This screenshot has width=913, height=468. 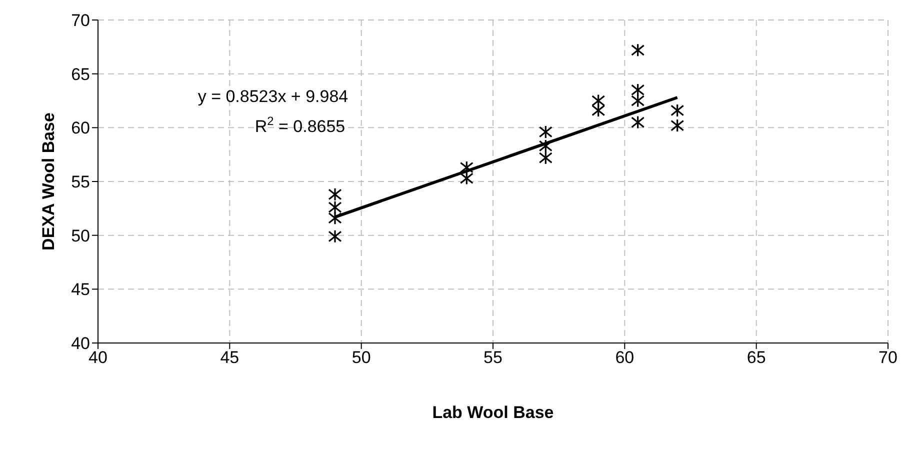 I want to click on x-tick-label: 65, so click(x=756, y=358).